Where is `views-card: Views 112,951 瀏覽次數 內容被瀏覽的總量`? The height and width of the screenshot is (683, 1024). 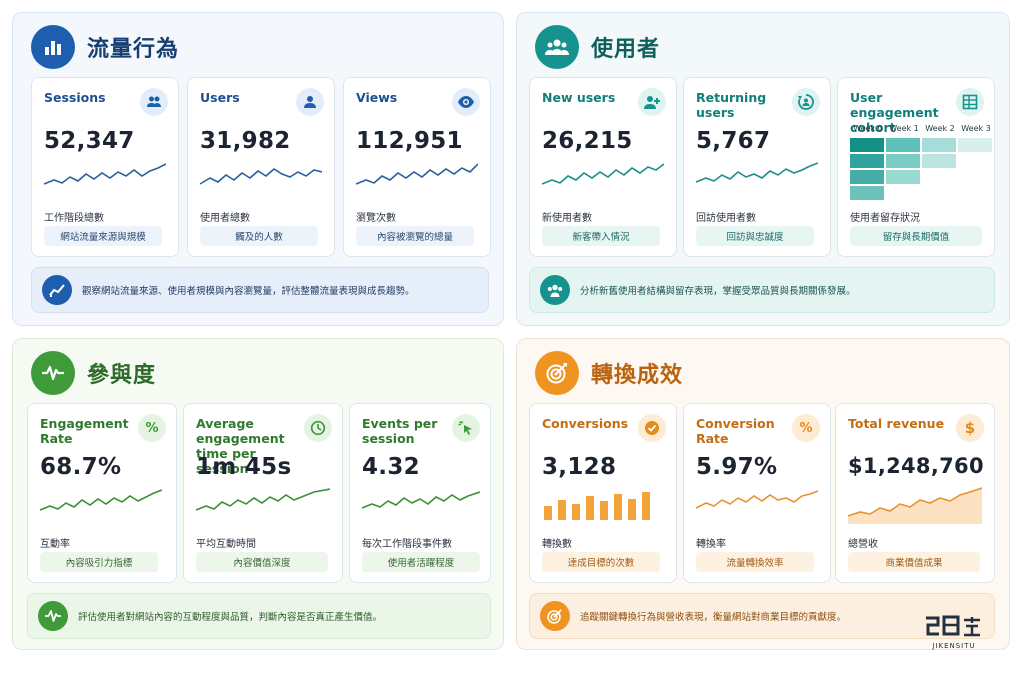
views-card: Views 112,951 瀏覽次數 內容被瀏覽的總量 is located at coordinates (417, 167).